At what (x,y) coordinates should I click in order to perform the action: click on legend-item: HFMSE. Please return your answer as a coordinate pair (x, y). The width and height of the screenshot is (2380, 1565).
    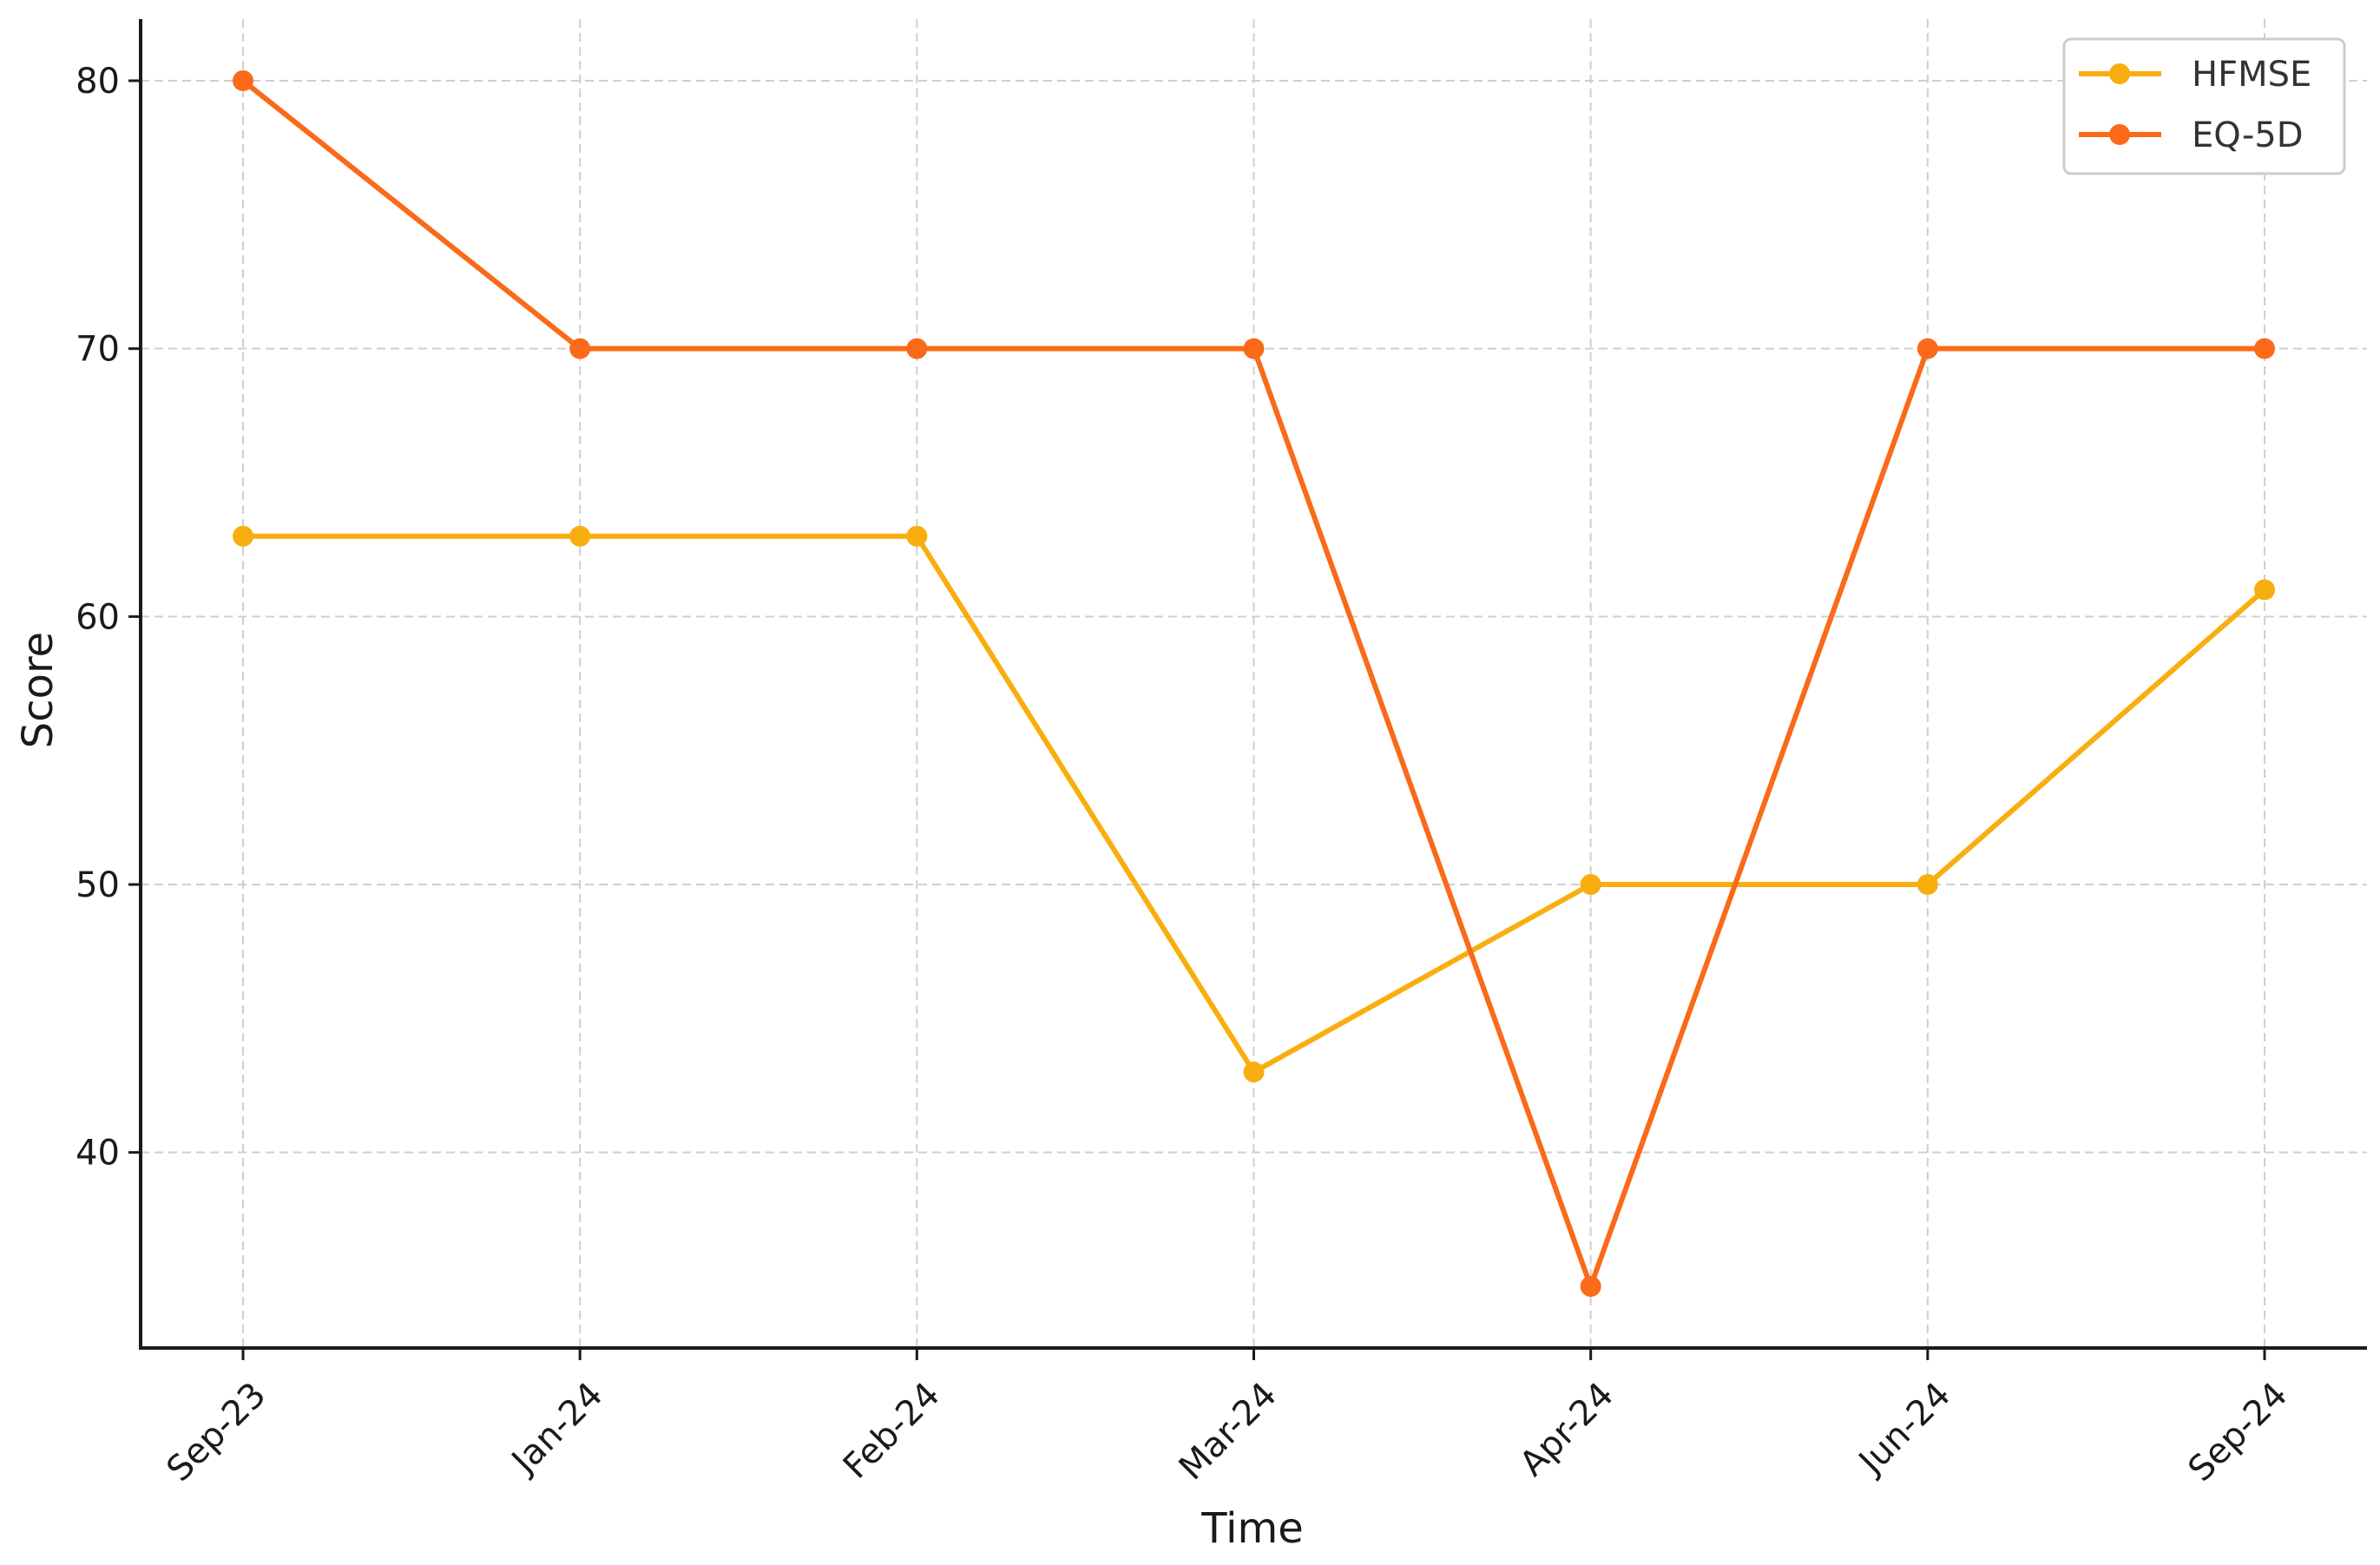
    Looking at the image, I should click on (2195, 75).